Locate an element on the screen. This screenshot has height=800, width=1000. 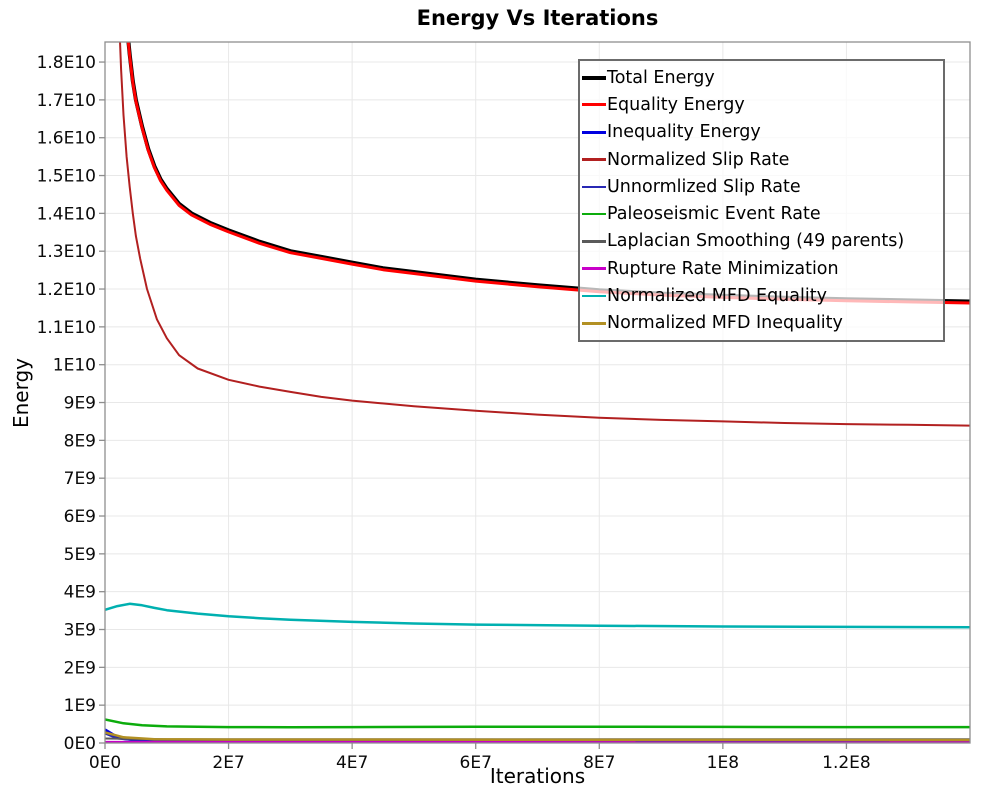
legend-item-label: Normalized Slip Rate is located at coordinates (698, 159).